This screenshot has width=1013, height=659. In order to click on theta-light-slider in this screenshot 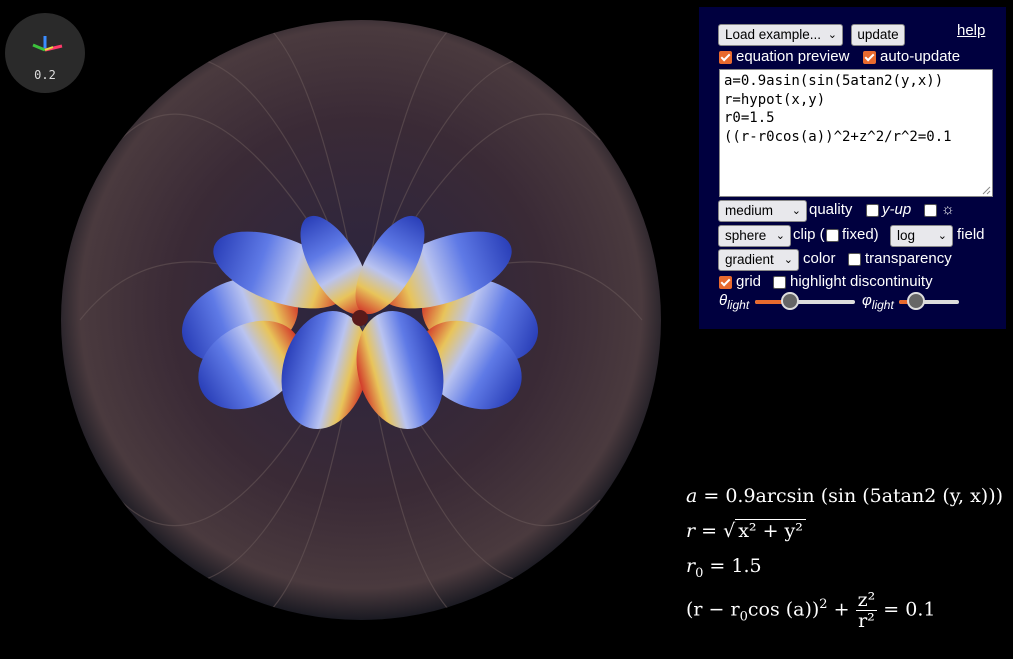, I will do `click(805, 301)`.